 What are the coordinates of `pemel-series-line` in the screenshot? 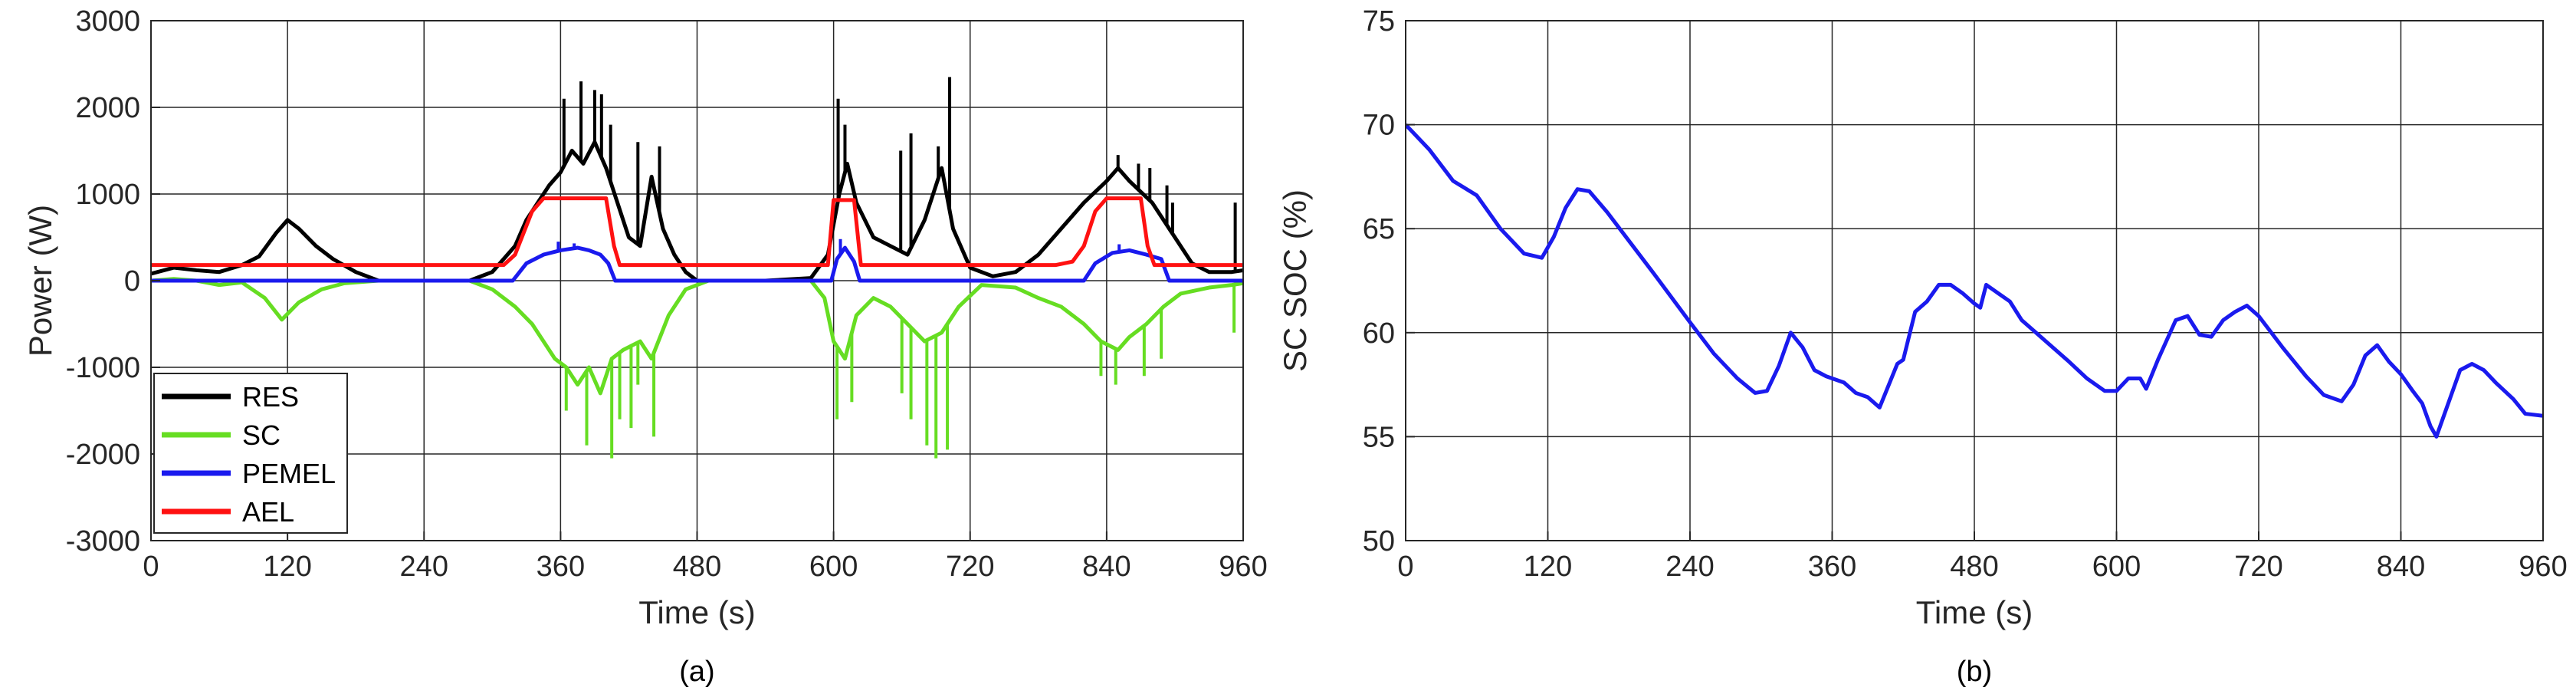 It's located at (697, 264).